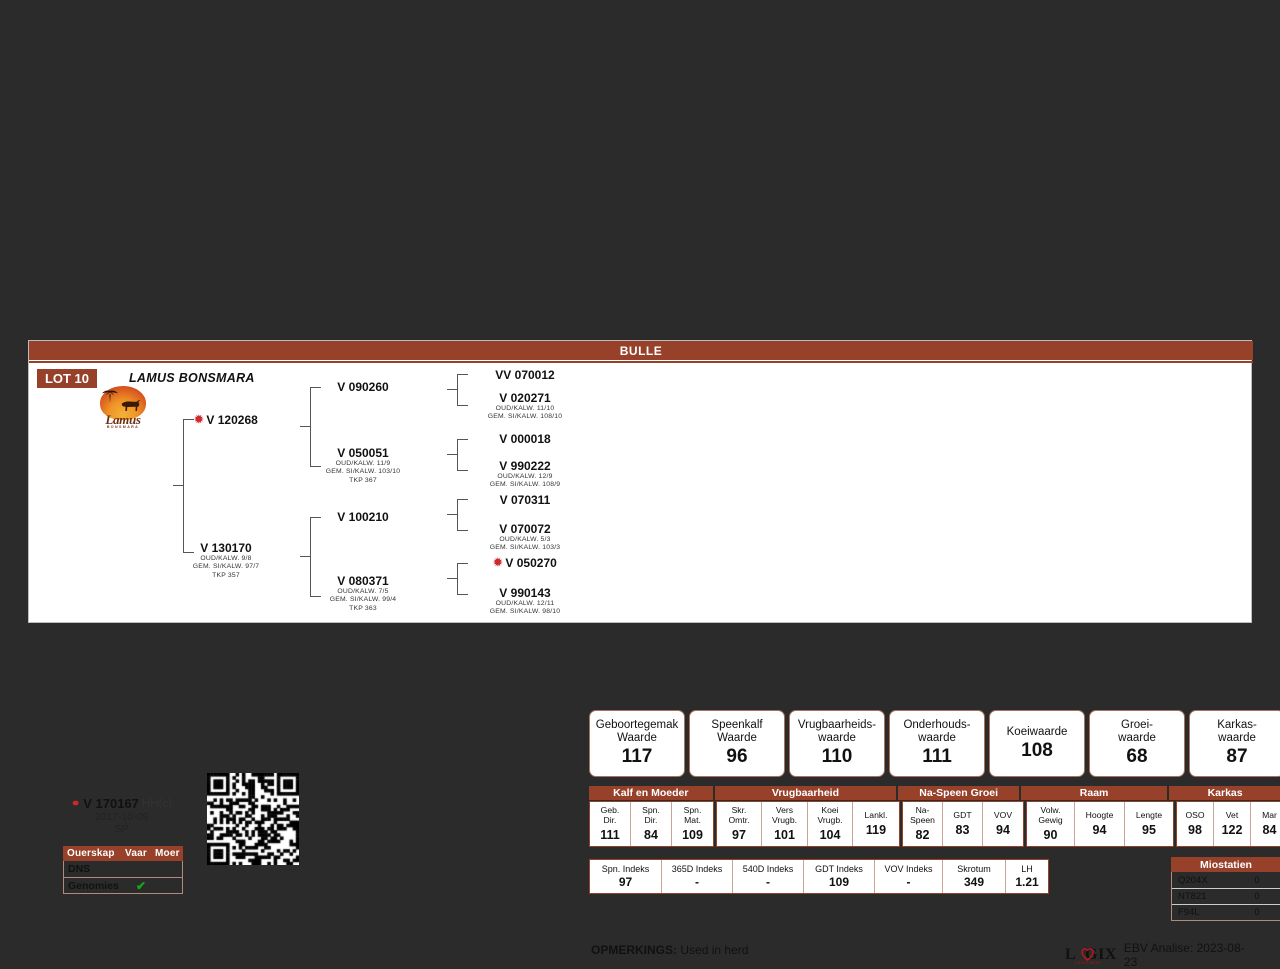  I want to click on miostatien-body: Q204X 0 NT821 0 F94L 0, so click(1225, 896).